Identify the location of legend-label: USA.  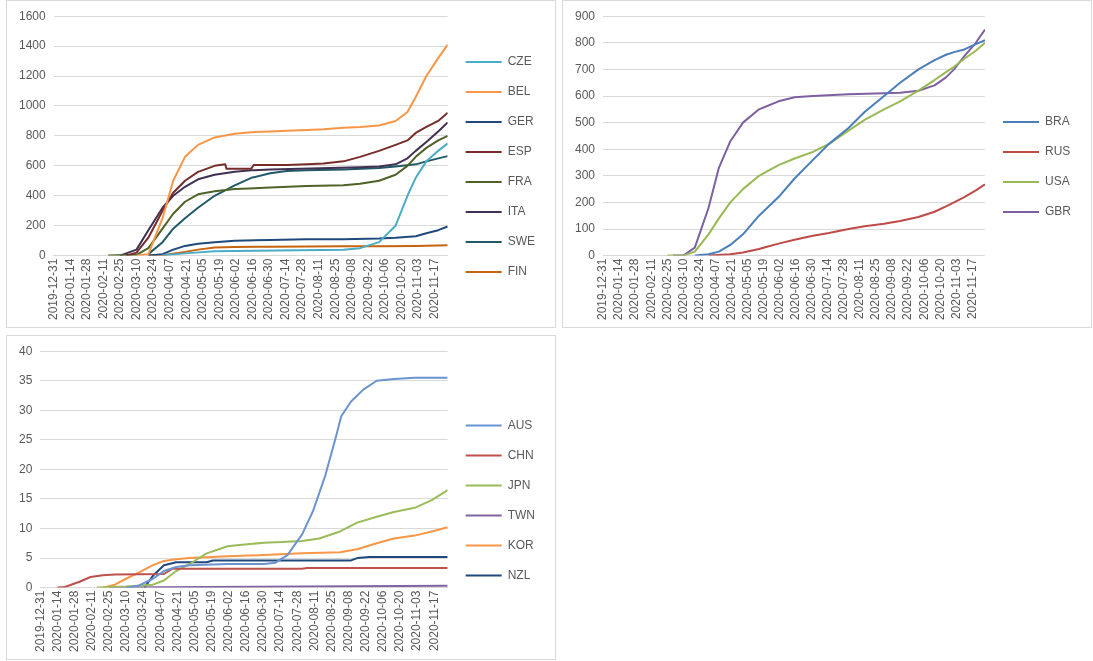
(1057, 181).